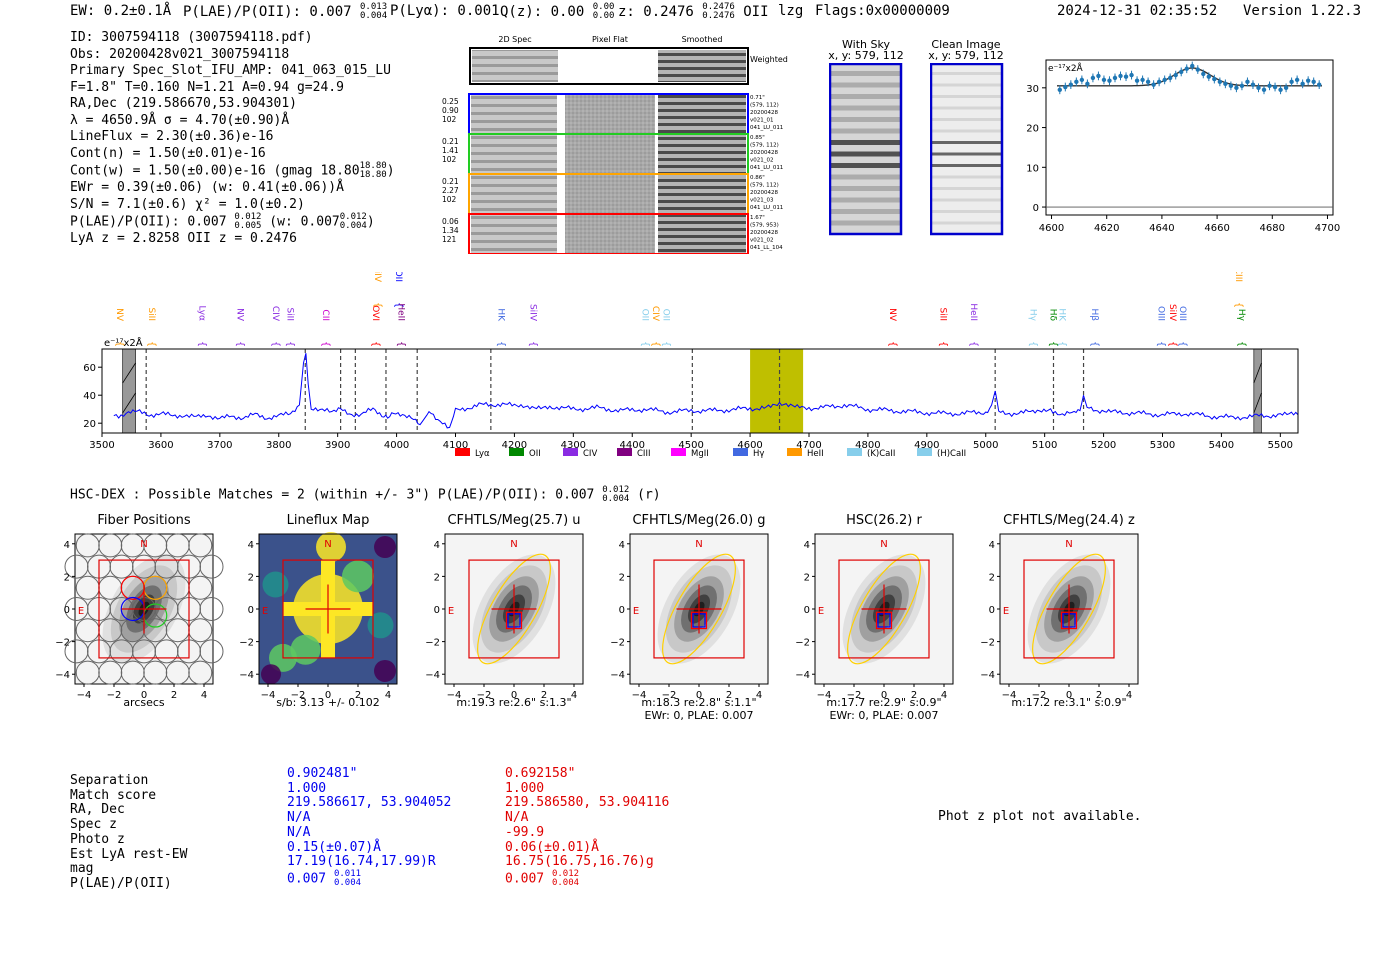  What do you see at coordinates (129, 854) in the screenshot?
I see `match-label-5: Est LyA rest-EW` at bounding box center [129, 854].